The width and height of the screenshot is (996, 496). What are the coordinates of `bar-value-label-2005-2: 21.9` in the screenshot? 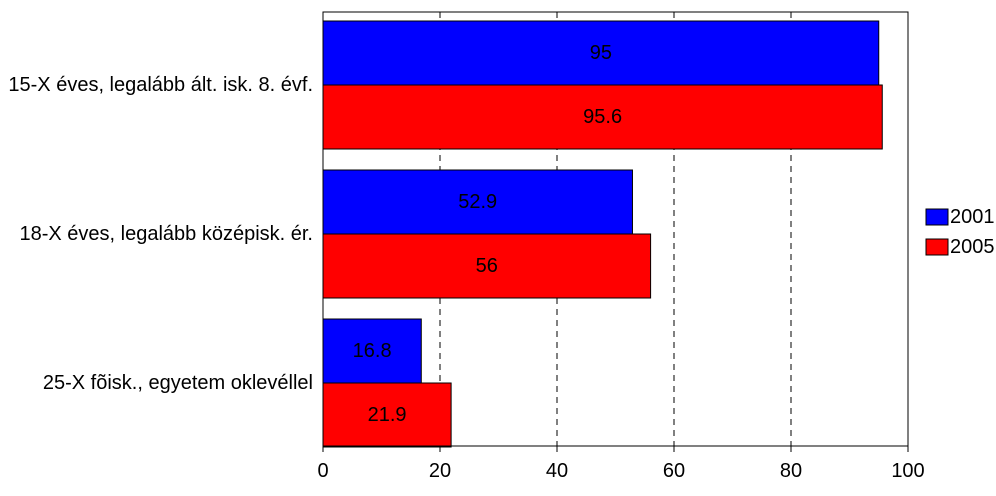 It's located at (387, 415).